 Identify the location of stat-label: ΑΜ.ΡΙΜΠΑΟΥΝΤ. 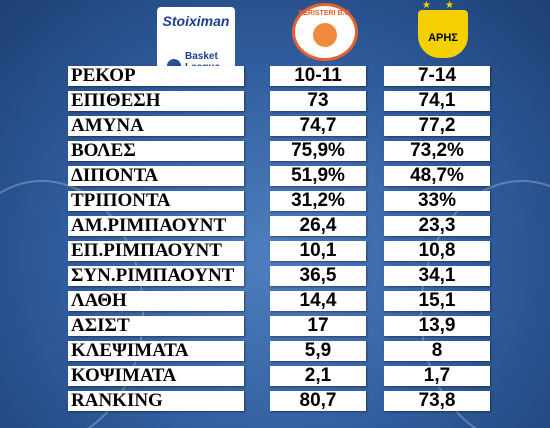
(156, 226).